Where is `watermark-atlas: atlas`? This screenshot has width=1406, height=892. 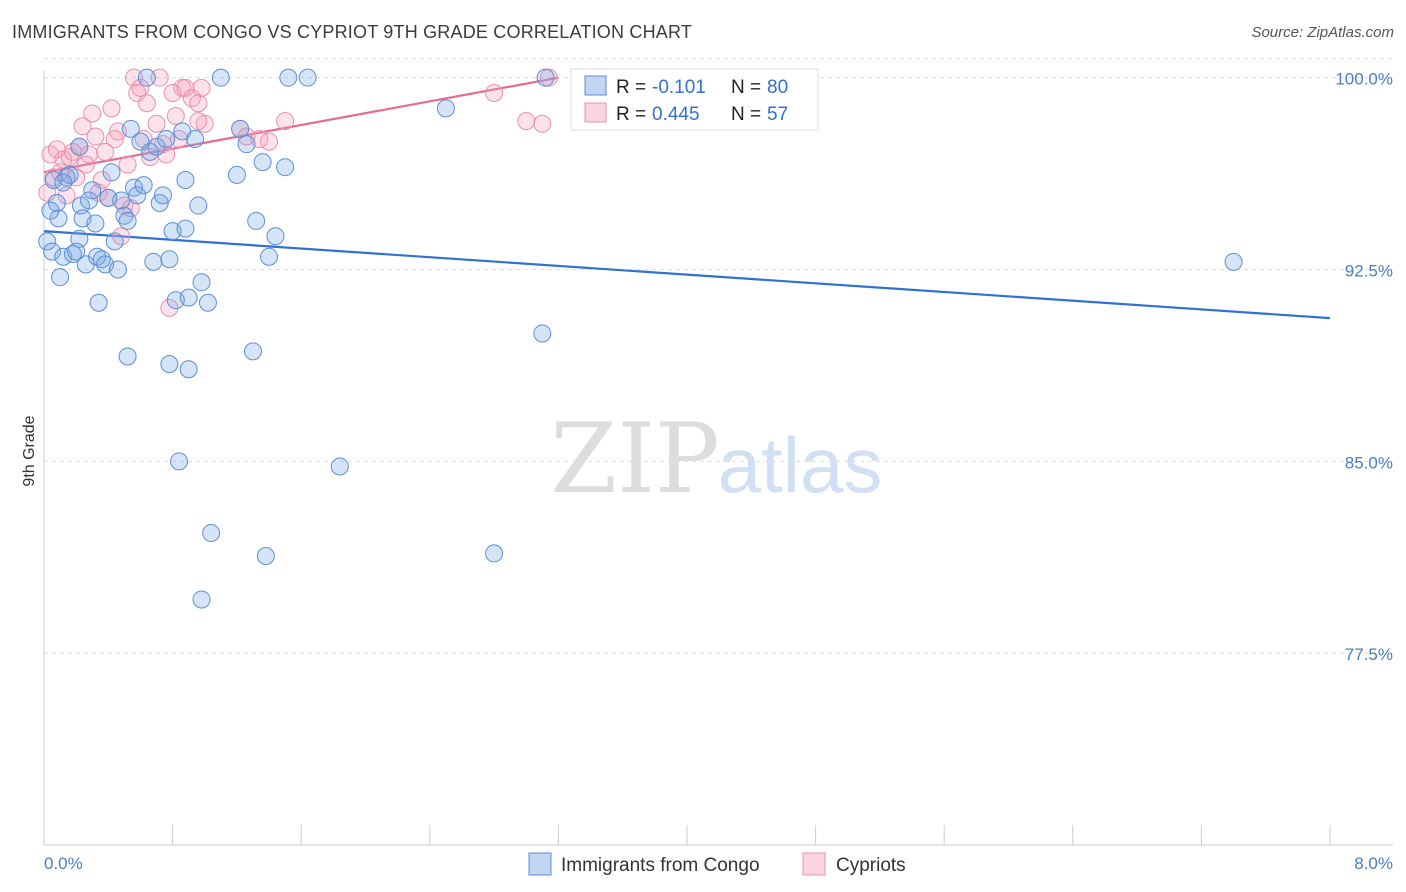
watermark-atlas: atlas is located at coordinates (800, 465).